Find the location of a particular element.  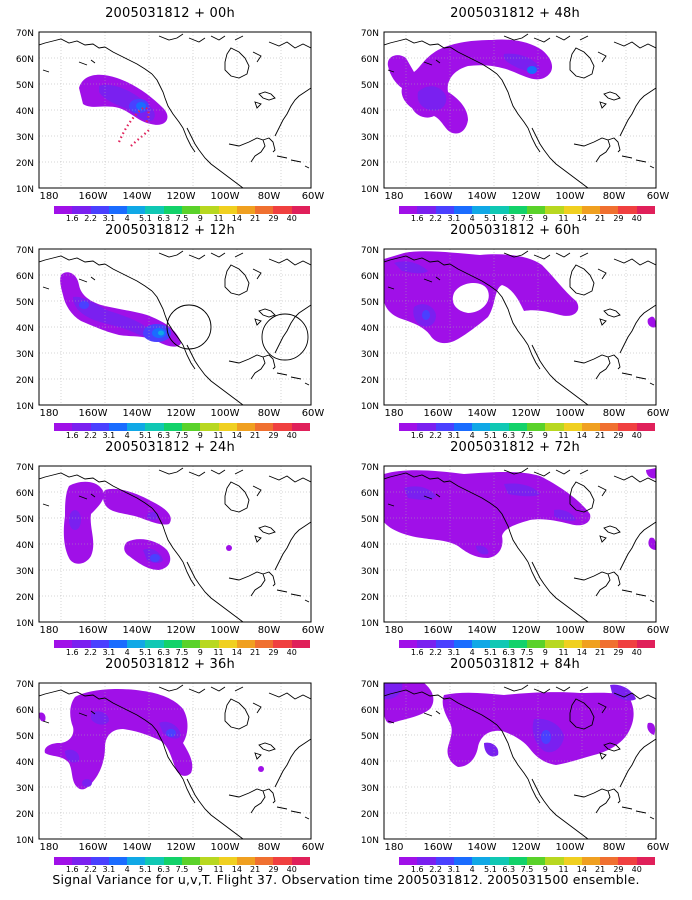

lon-label: 80W is located at coordinates (614, 630).